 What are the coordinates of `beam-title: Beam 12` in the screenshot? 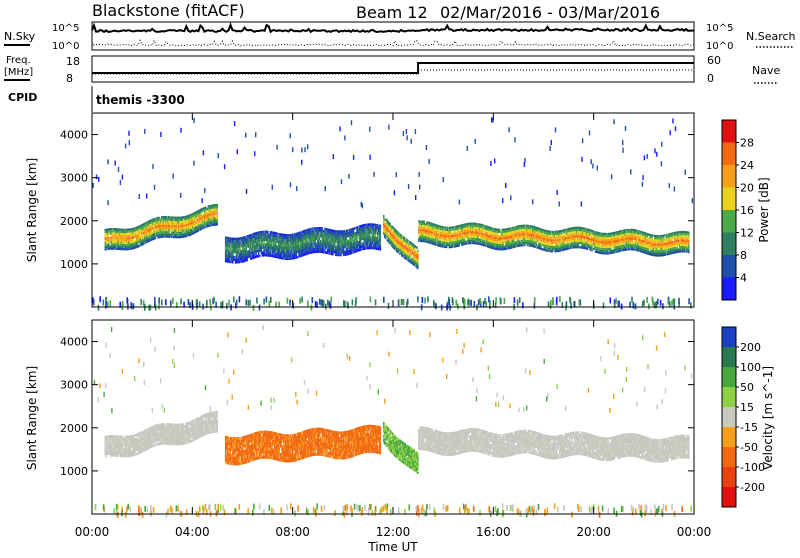 It's located at (392, 12).